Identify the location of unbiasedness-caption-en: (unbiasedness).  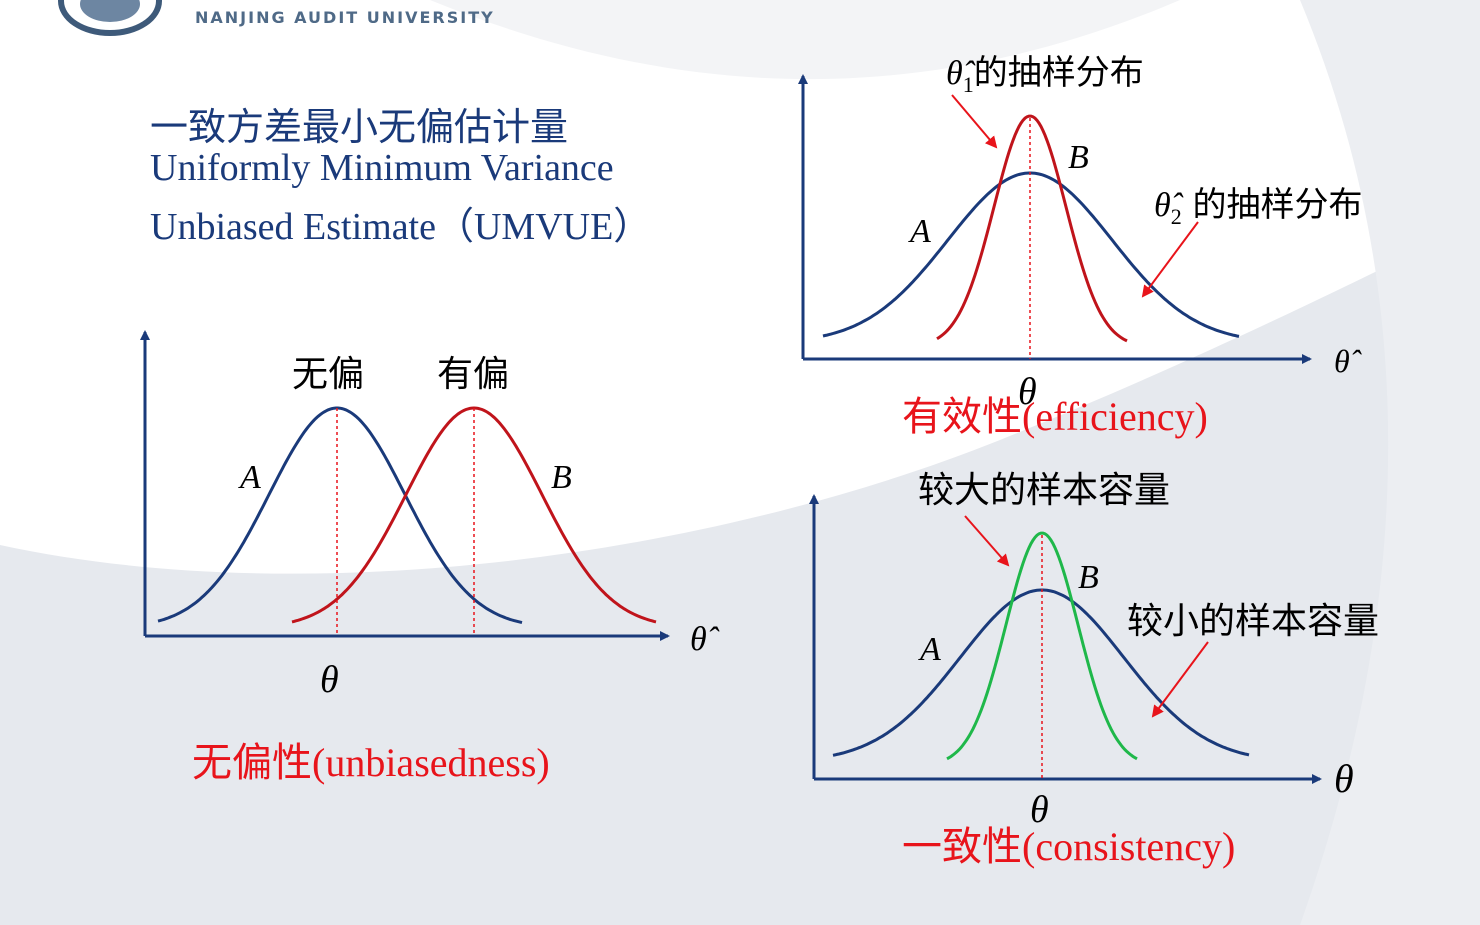
(431, 762).